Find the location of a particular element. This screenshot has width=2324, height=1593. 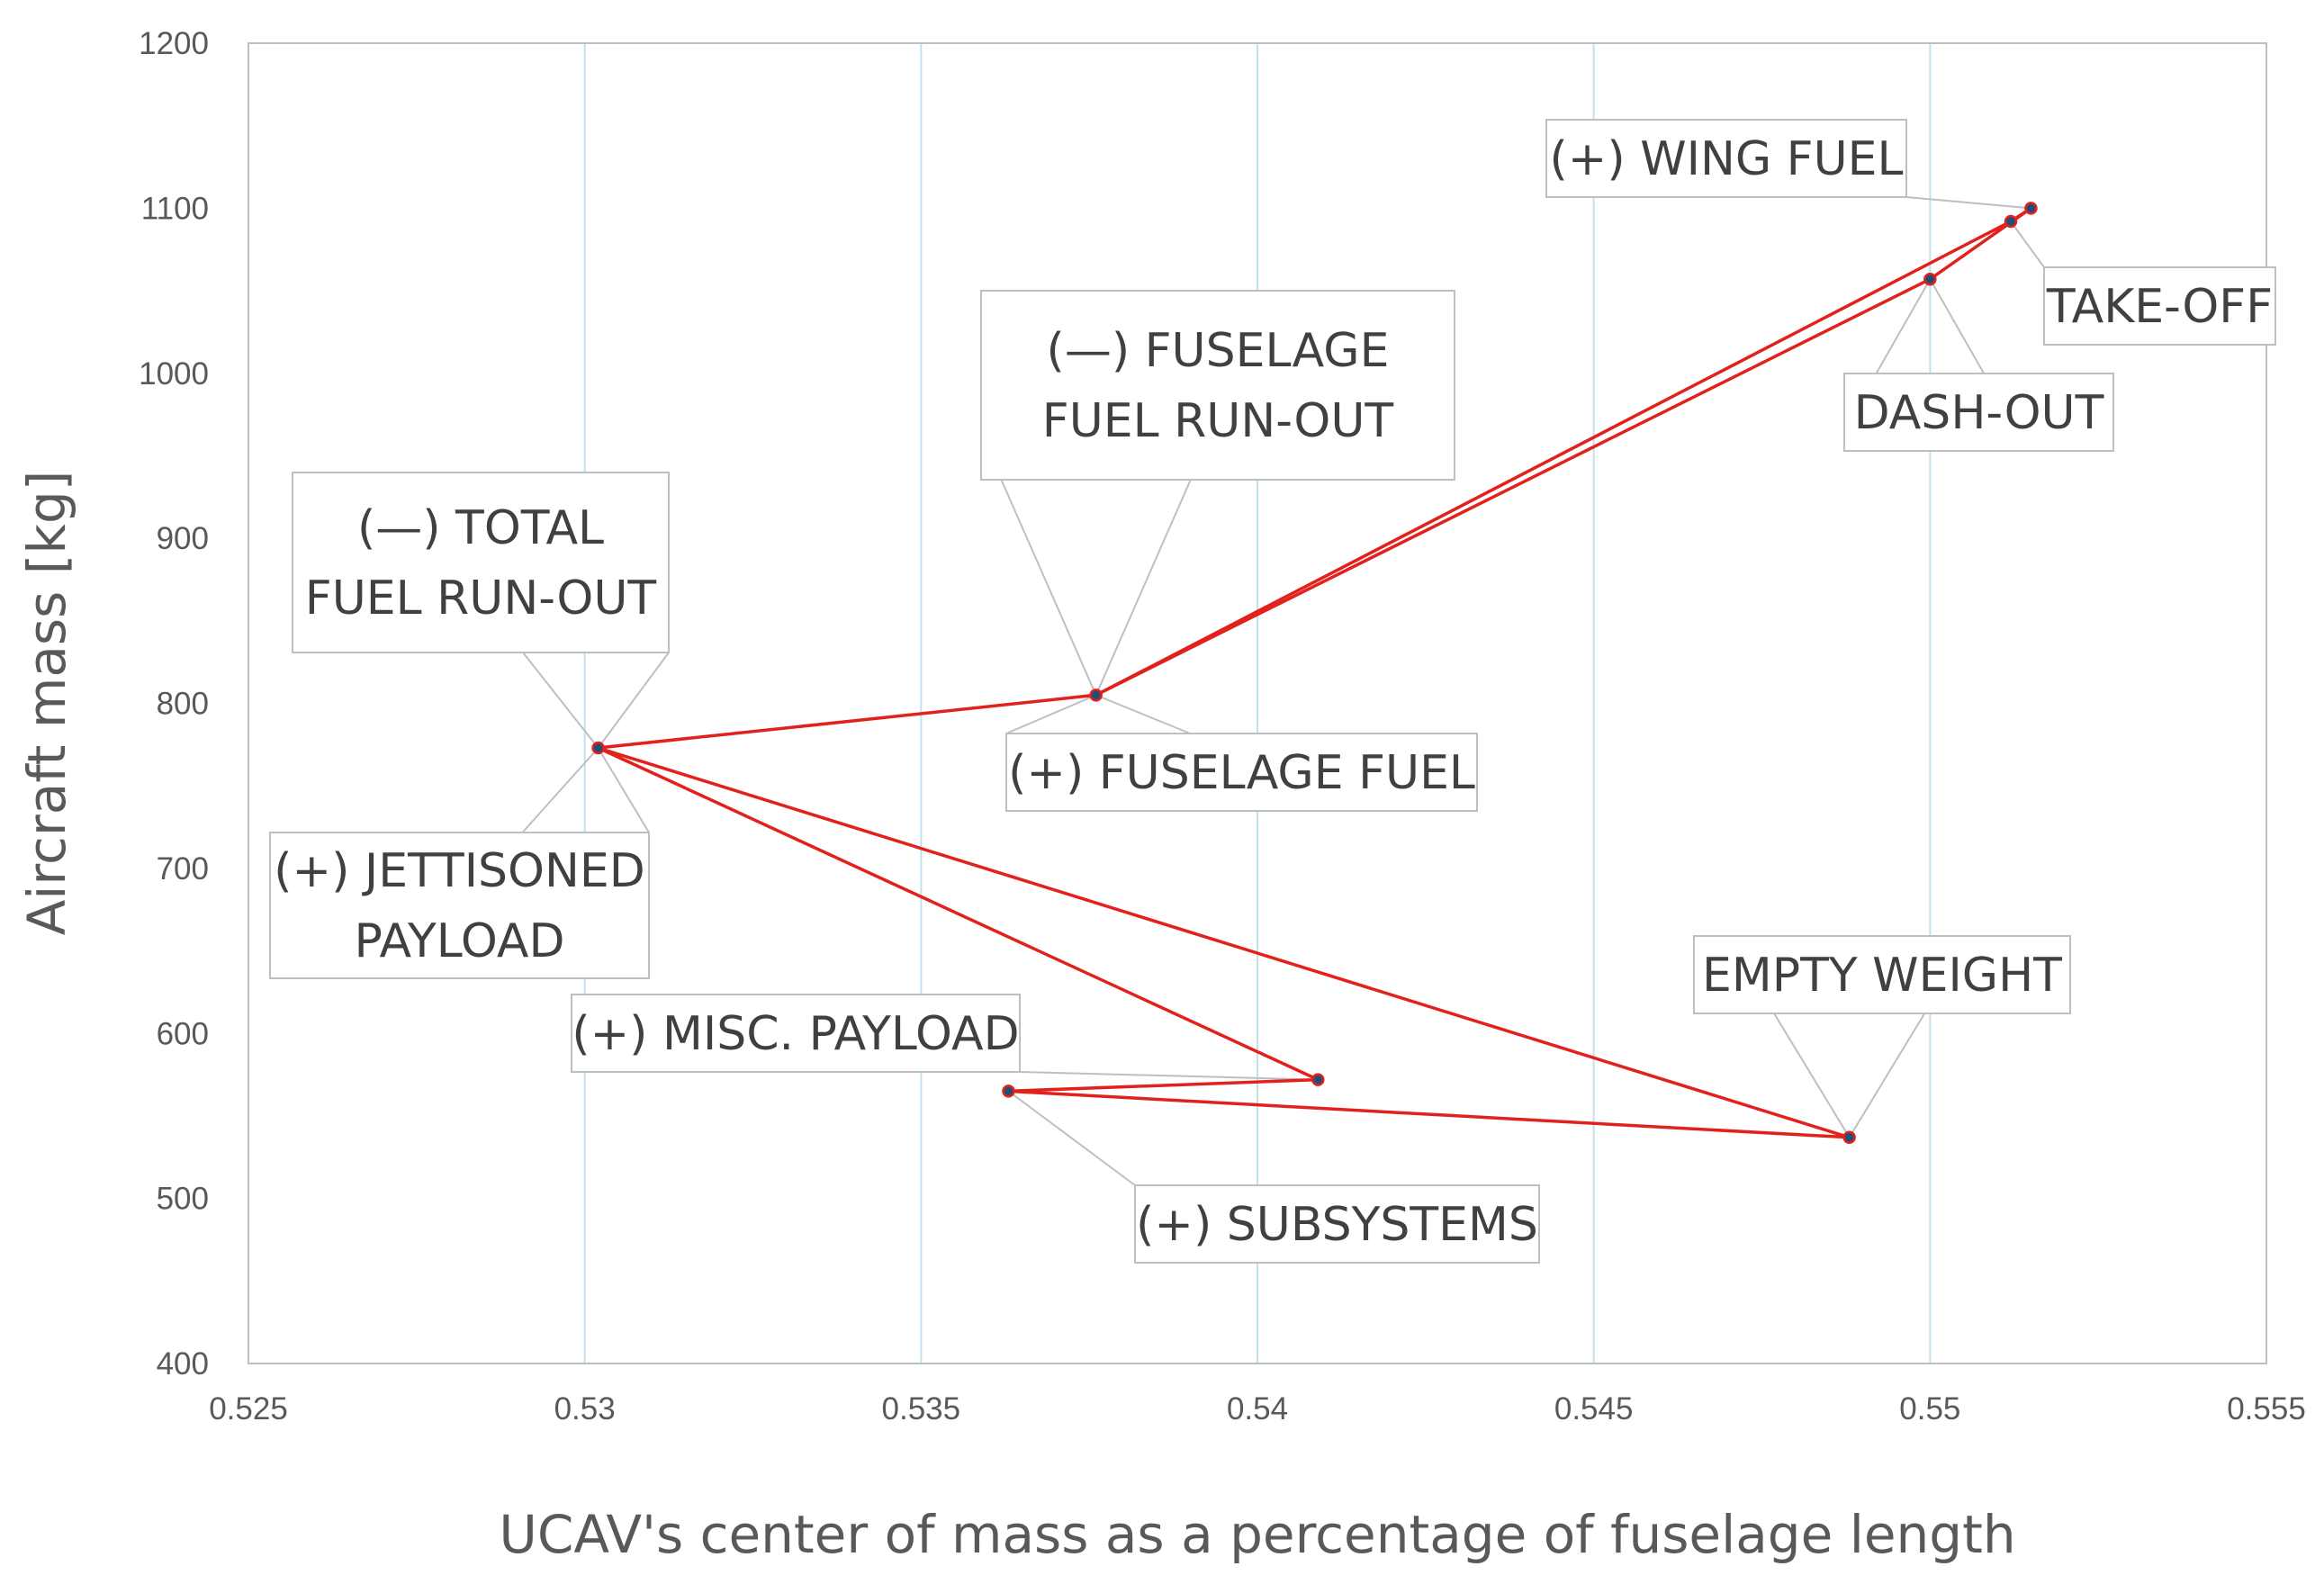

data-label-text: (+) MISC. PAYLOAD is located at coordinates (795, 1034).